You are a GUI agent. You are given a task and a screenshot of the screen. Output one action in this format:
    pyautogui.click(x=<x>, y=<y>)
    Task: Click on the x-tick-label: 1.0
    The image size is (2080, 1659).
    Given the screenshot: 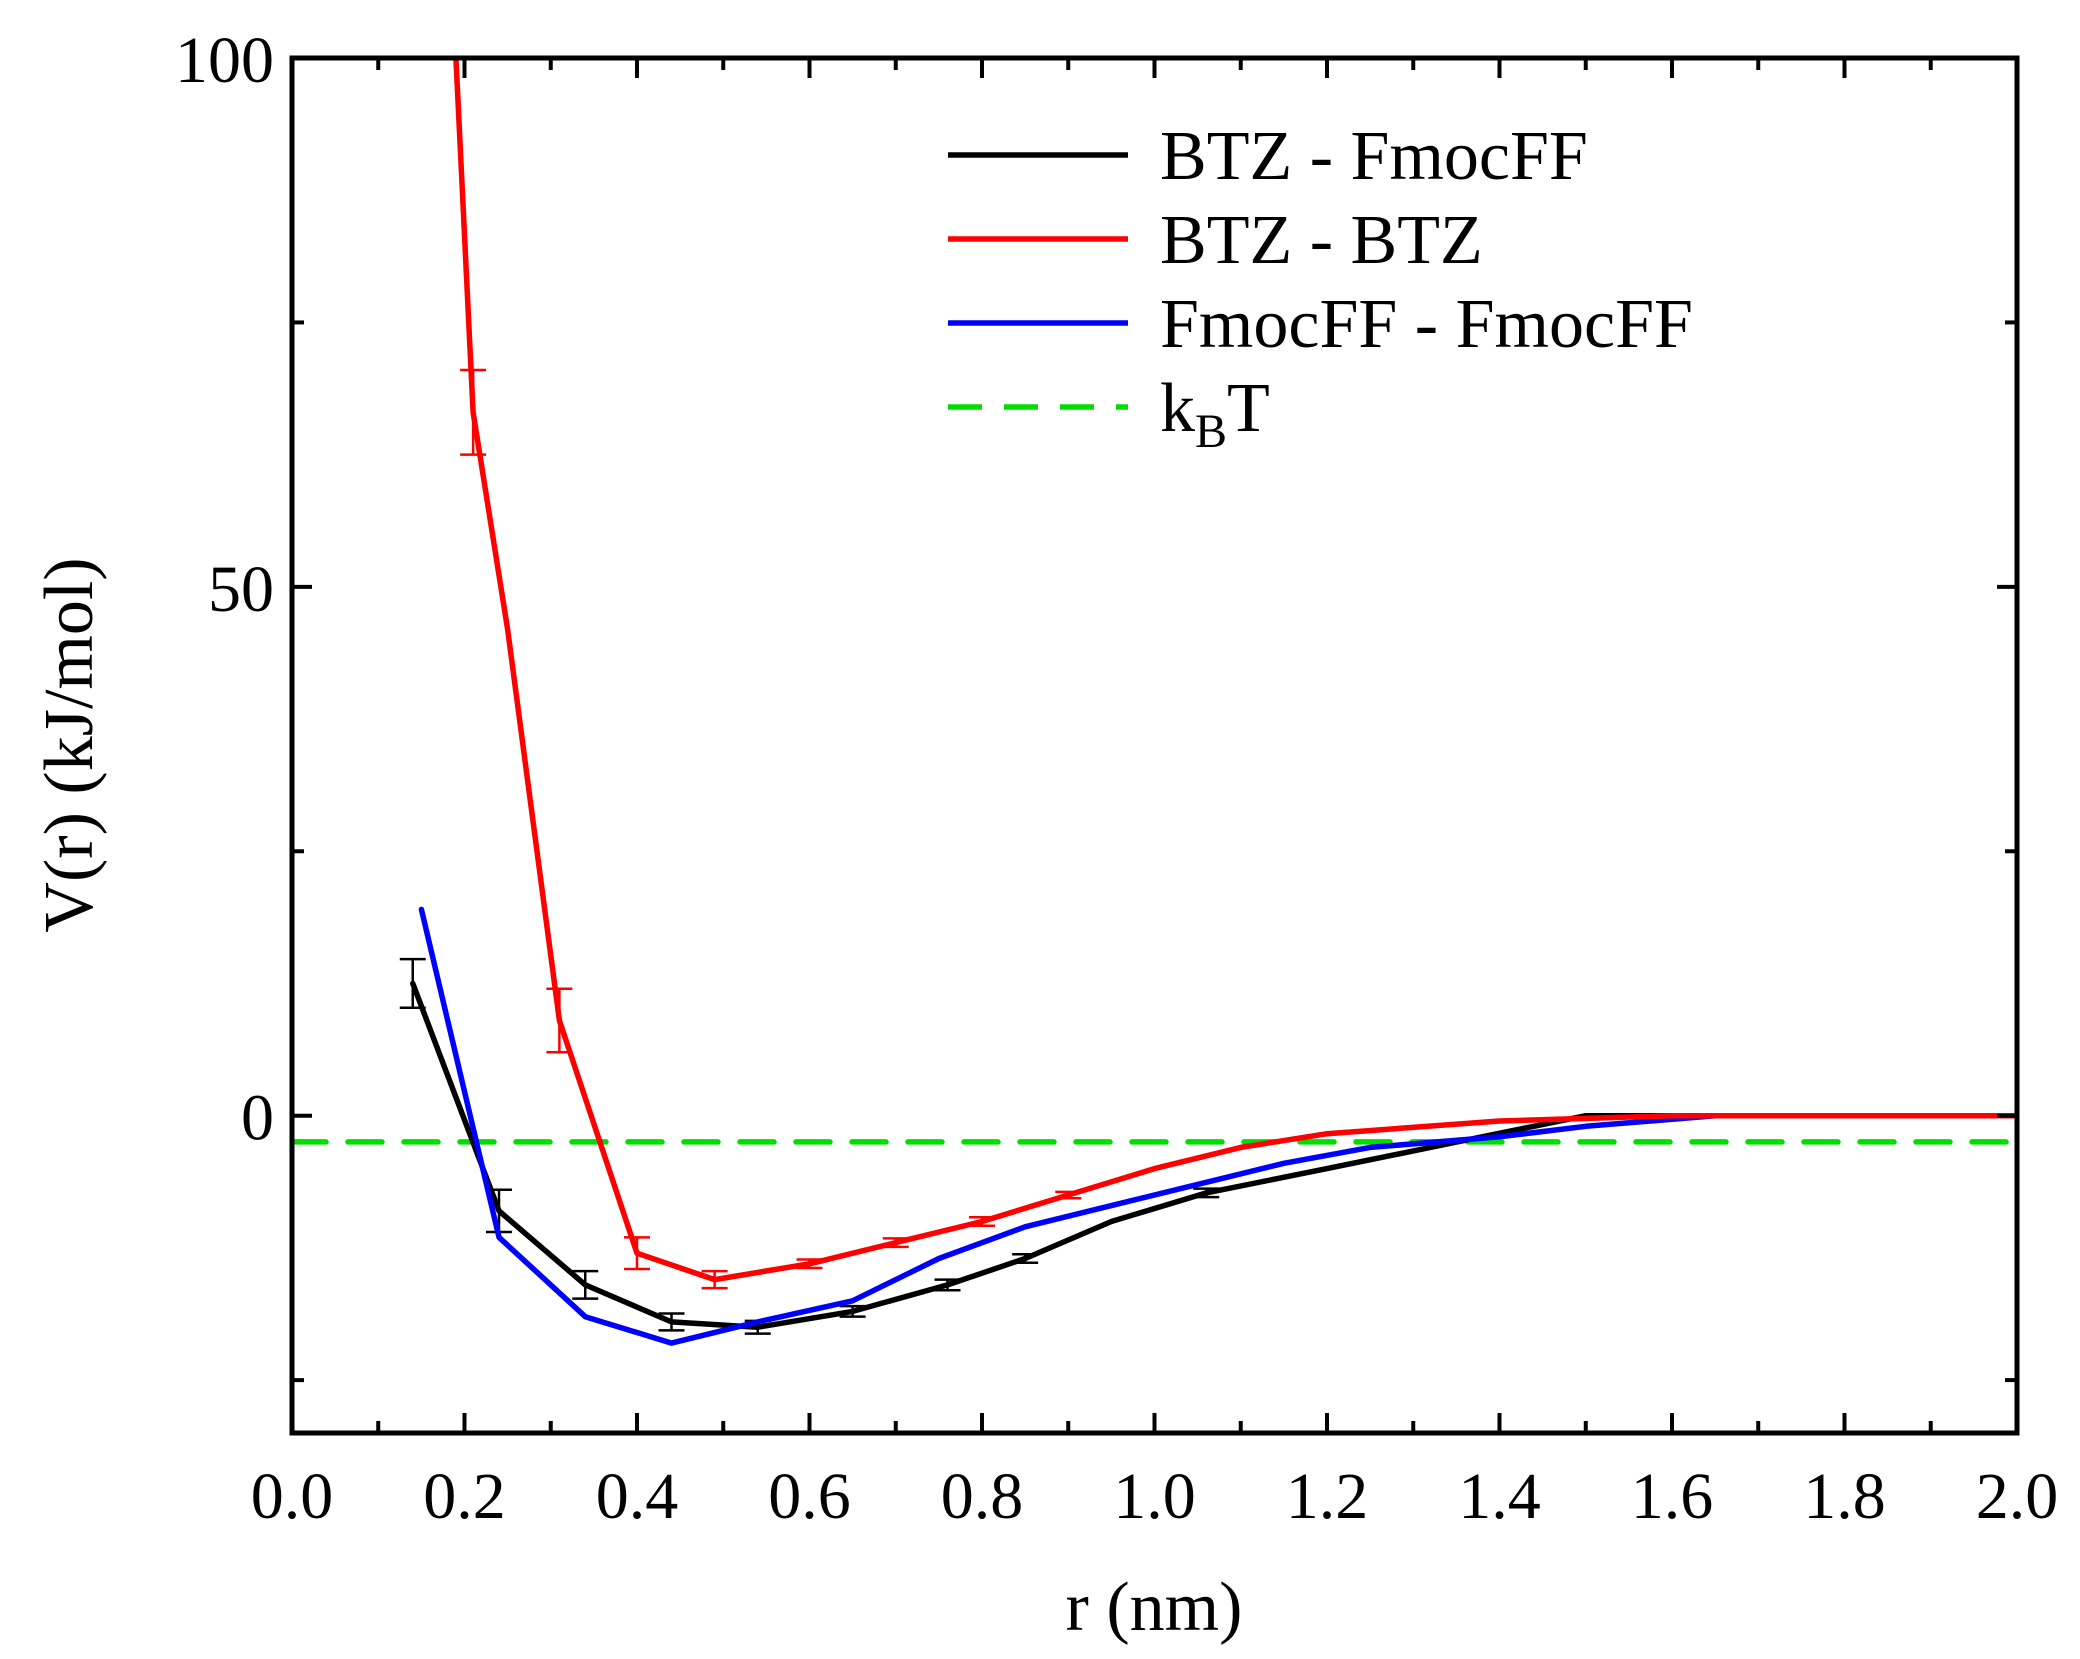 What is the action you would take?
    pyautogui.click(x=1154, y=1496)
    